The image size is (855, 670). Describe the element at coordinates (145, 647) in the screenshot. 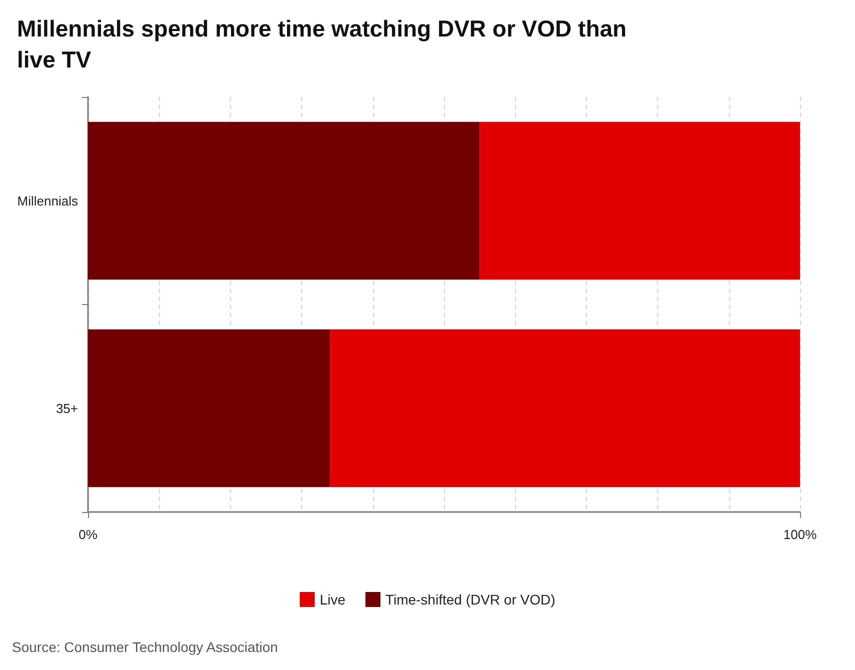

I see `source-note: Source: Consumer Technology Association` at that location.